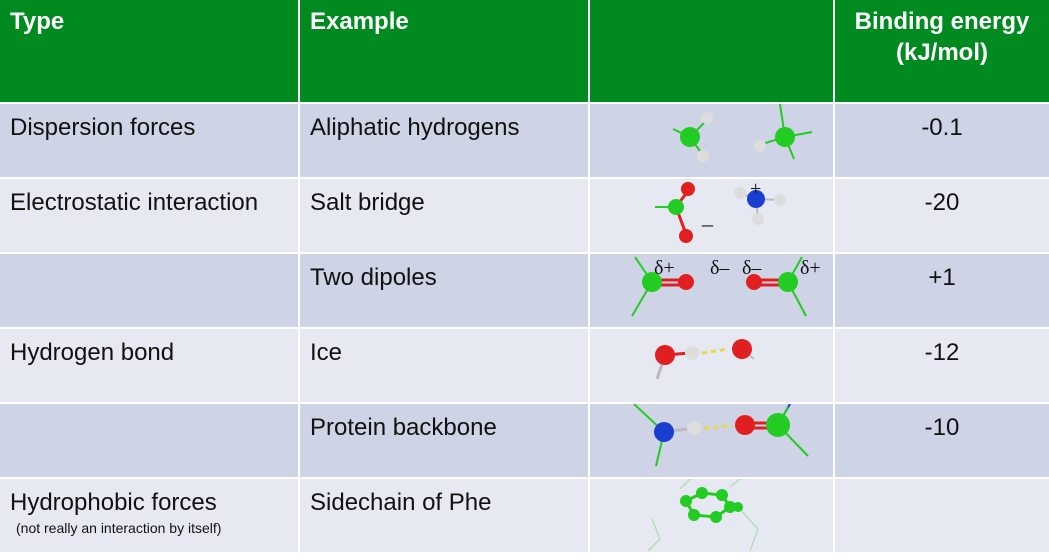  What do you see at coordinates (712, 52) in the screenshot?
I see `header-image` at bounding box center [712, 52].